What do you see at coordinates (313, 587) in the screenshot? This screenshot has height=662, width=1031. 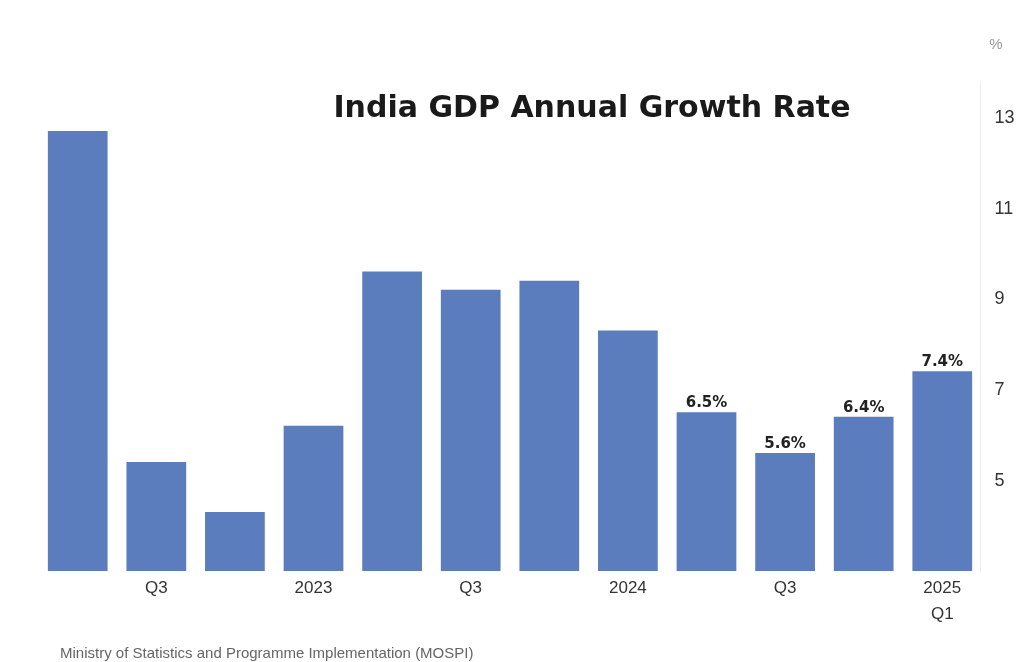 I see `x-tick-label: 2023` at bounding box center [313, 587].